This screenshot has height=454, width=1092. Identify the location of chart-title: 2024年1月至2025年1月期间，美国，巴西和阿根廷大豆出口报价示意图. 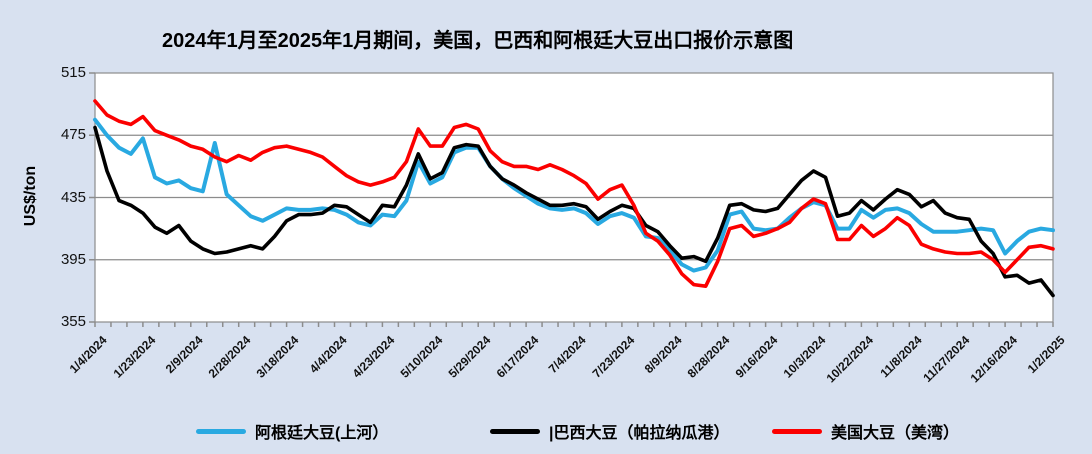
(478, 41).